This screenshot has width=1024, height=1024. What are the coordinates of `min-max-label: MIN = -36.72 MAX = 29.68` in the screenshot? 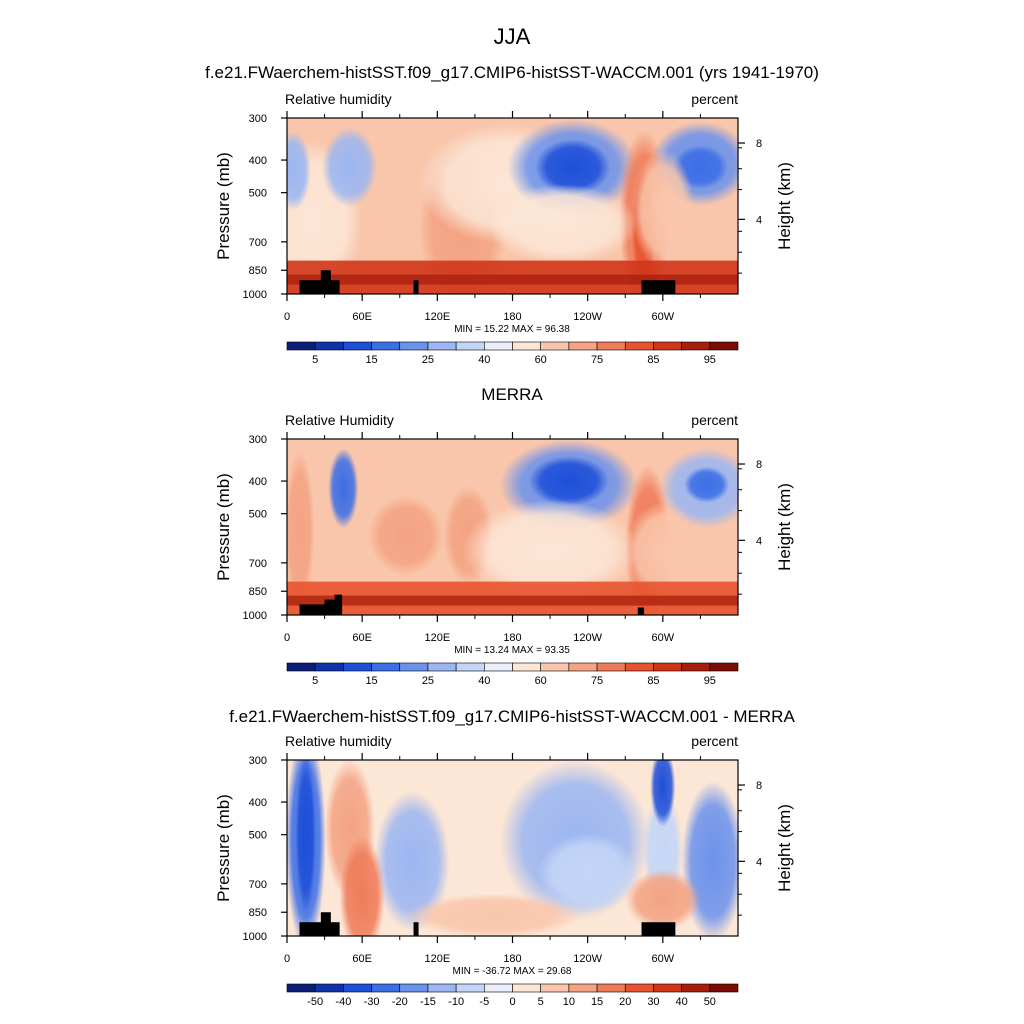 It's located at (512, 971).